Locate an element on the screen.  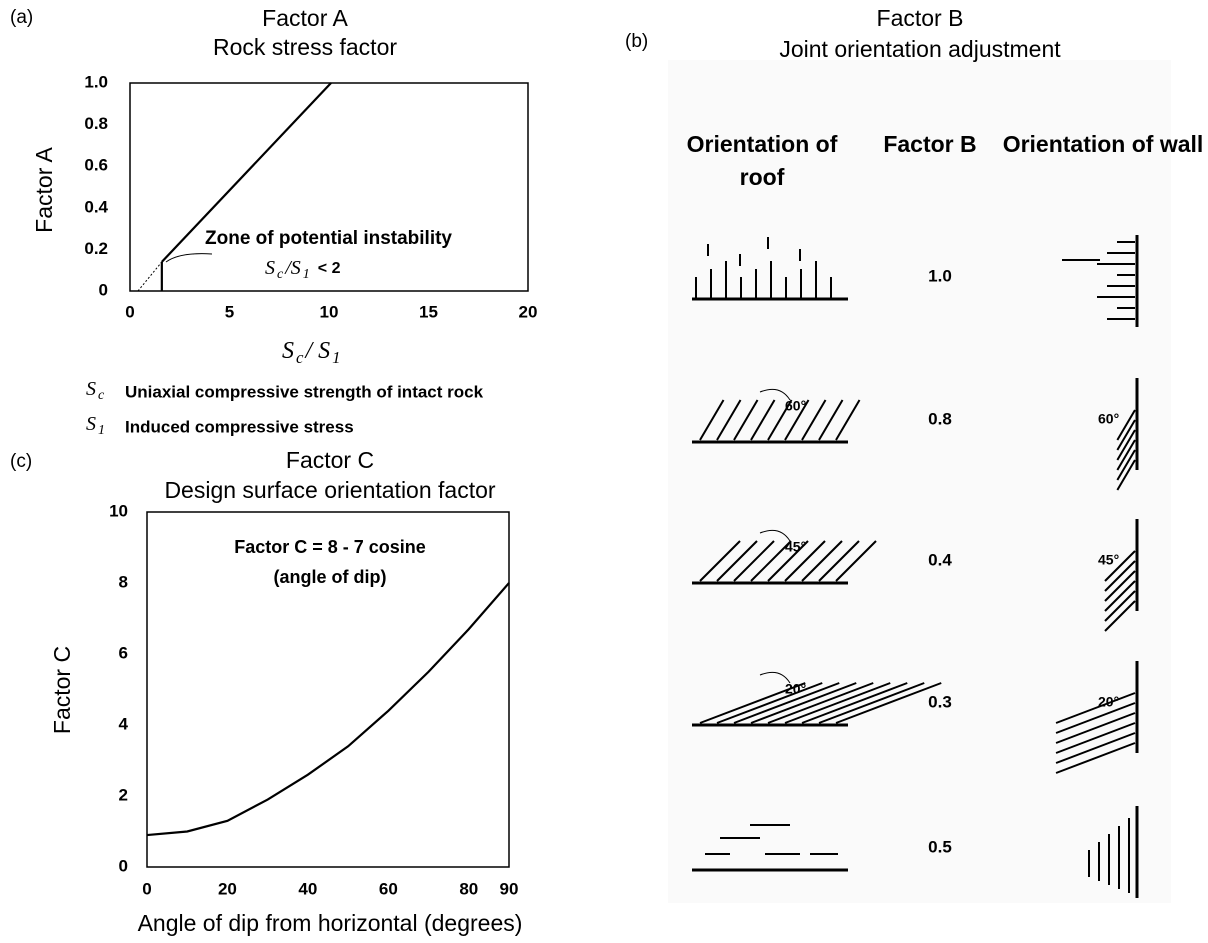
x-tick-label: 60 is located at coordinates (388, 888).